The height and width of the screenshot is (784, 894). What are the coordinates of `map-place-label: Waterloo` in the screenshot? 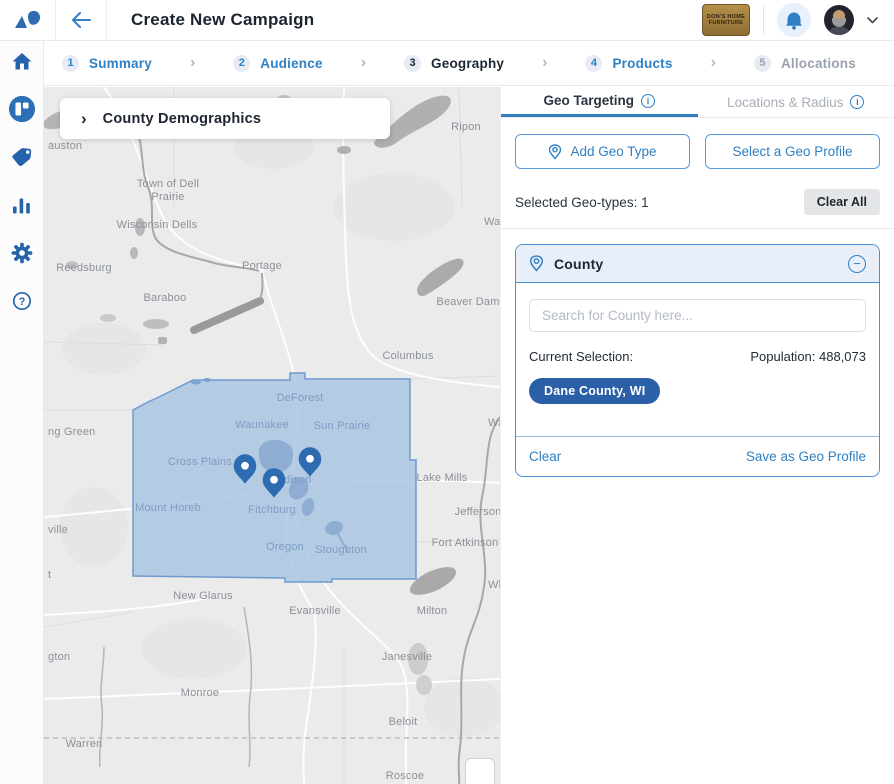 It's located at (494, 423).